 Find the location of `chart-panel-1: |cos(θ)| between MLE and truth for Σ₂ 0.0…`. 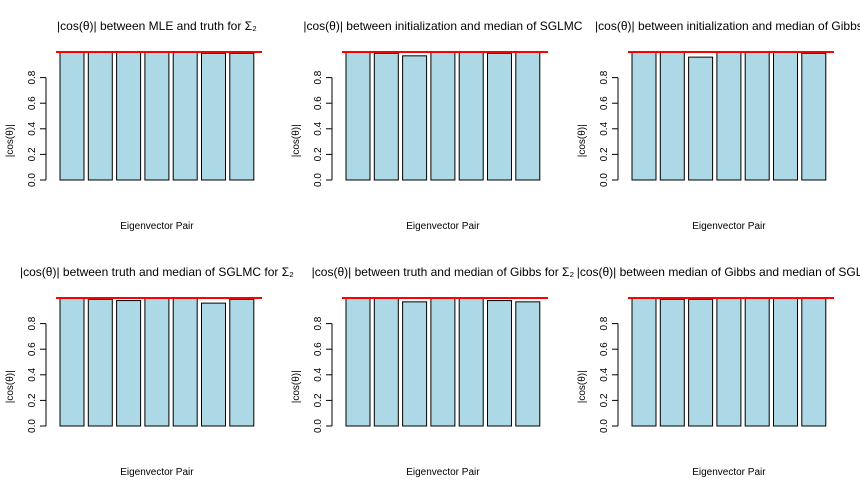

chart-panel-1: |cos(θ)| between MLE and truth for Σ₂ 0.0… is located at coordinates (133, 125).